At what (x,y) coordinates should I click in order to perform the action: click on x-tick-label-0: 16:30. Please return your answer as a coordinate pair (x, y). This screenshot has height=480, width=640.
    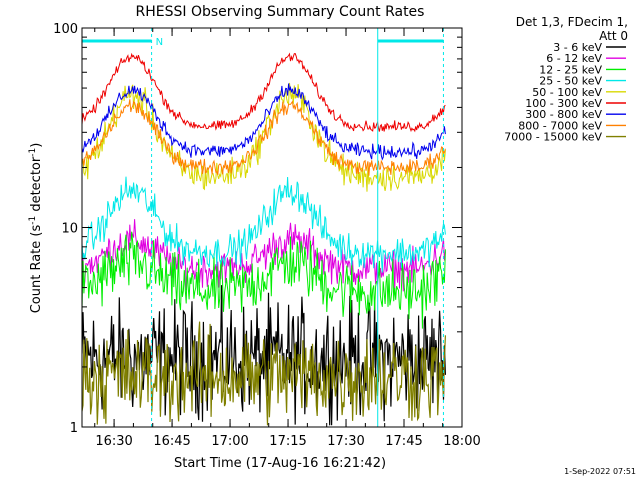
    Looking at the image, I should click on (113, 441).